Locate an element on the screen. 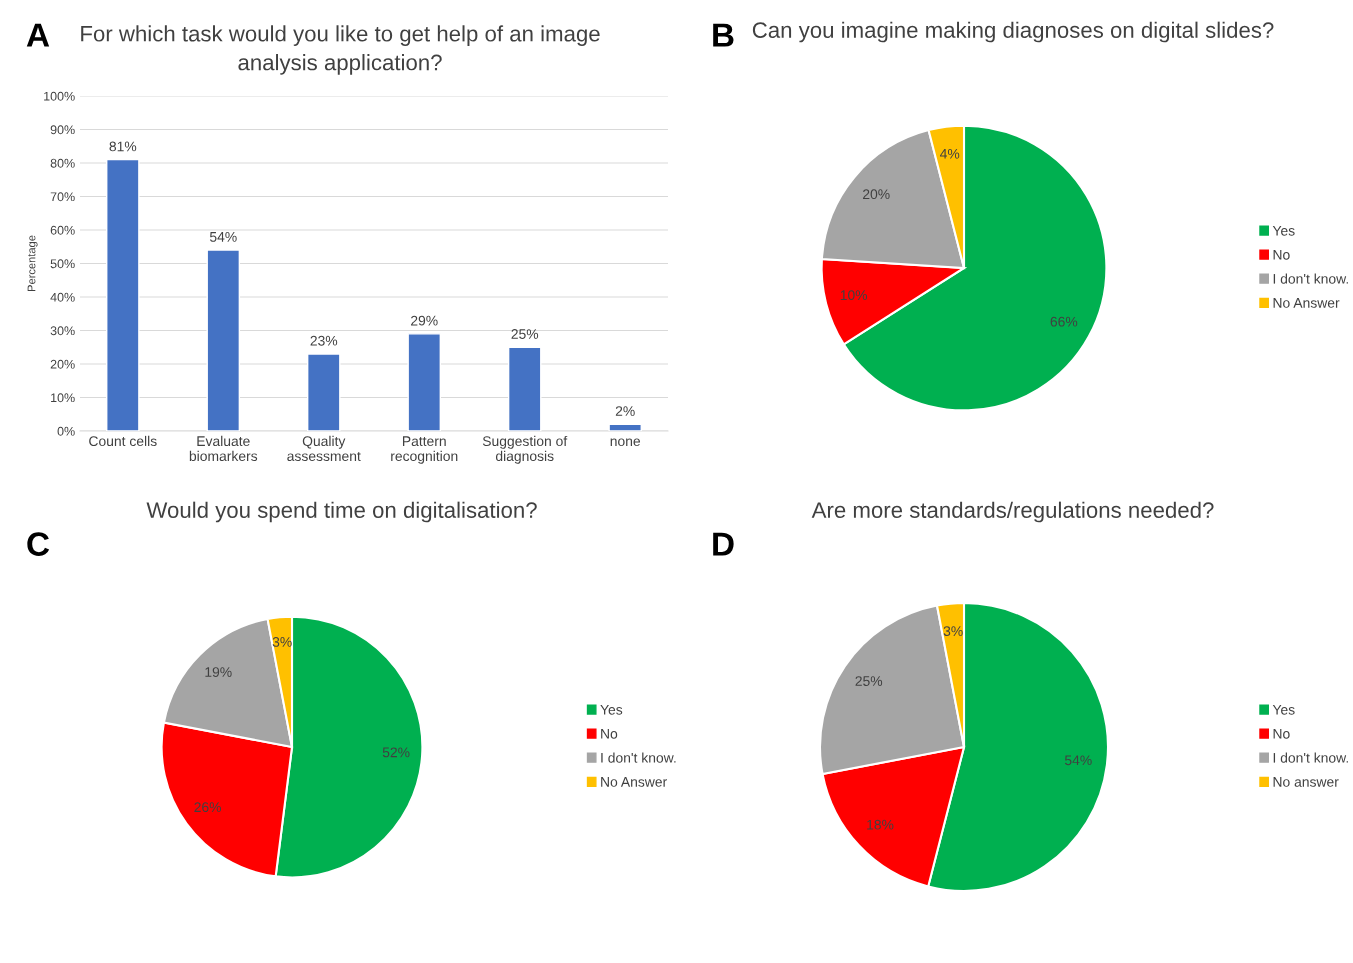 Image resolution: width=1353 pixels, height=963 pixels. text: D is located at coordinates (723, 544).